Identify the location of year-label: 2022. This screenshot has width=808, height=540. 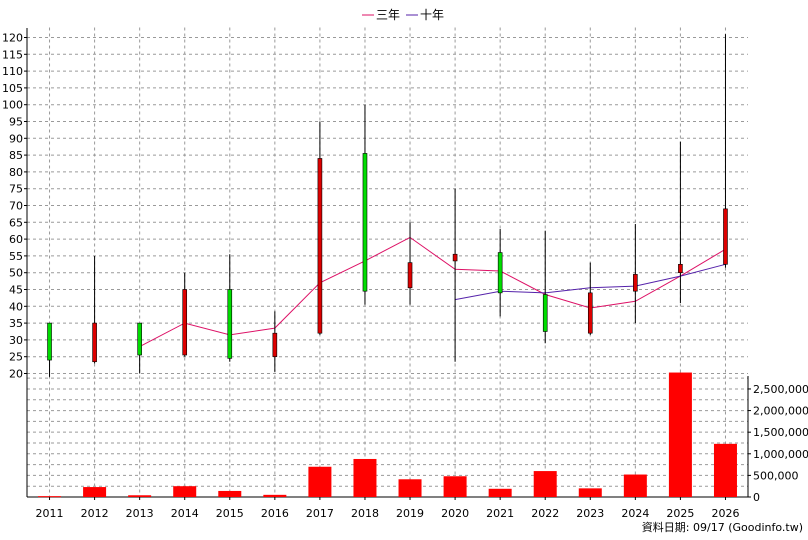
(545, 513).